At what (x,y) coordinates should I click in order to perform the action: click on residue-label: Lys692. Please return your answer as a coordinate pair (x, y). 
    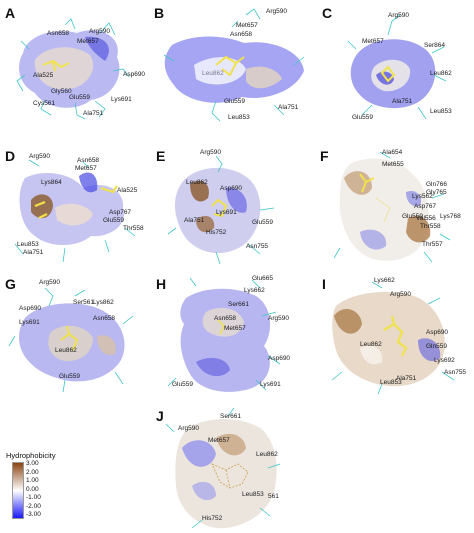
    Looking at the image, I should click on (444, 360).